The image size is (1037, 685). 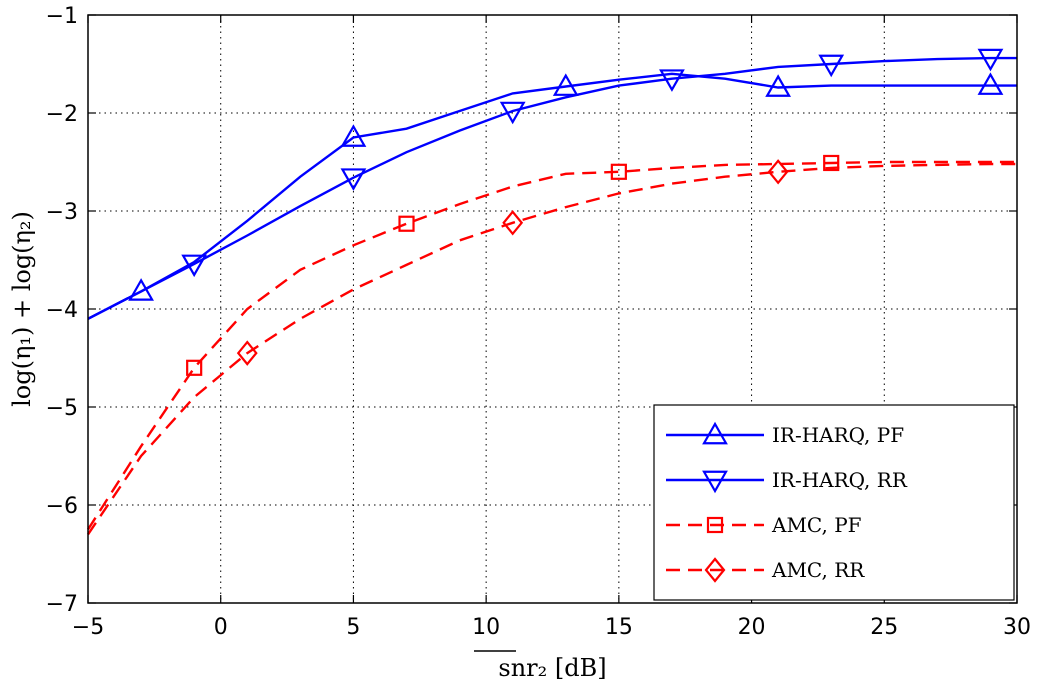 I want to click on y-tick-label: −6, so click(x=62, y=506).